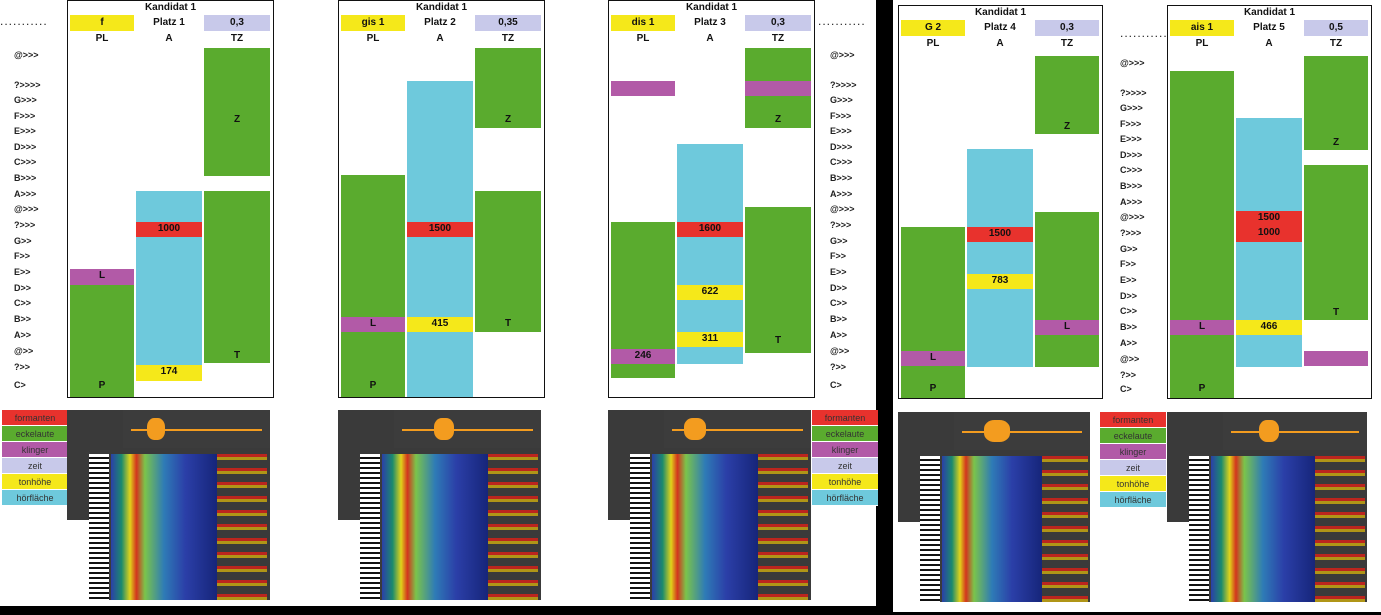 The width and height of the screenshot is (1381, 615). What do you see at coordinates (710, 22) in the screenshot?
I see `platz-label: Platz 3` at bounding box center [710, 22].